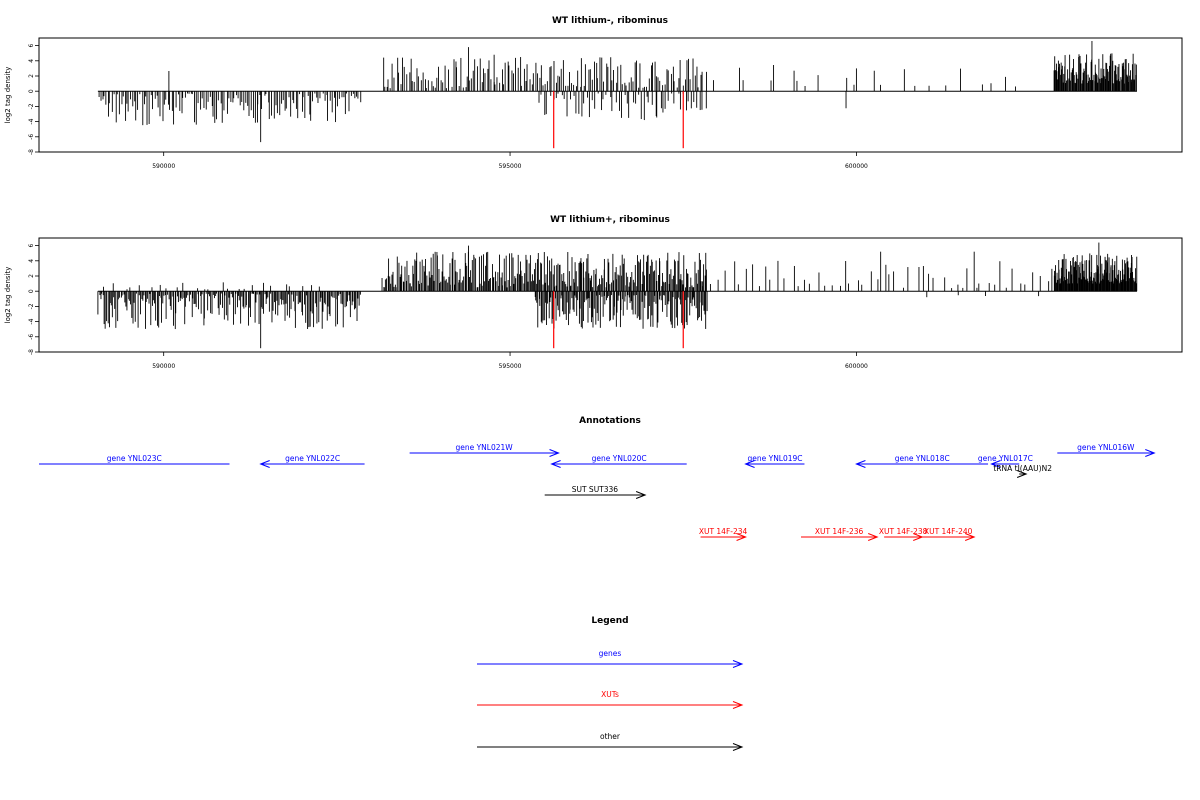 The image size is (1200, 800). Describe the element at coordinates (312, 458) in the screenshot. I see `feature-label: gene YNL022C` at that location.